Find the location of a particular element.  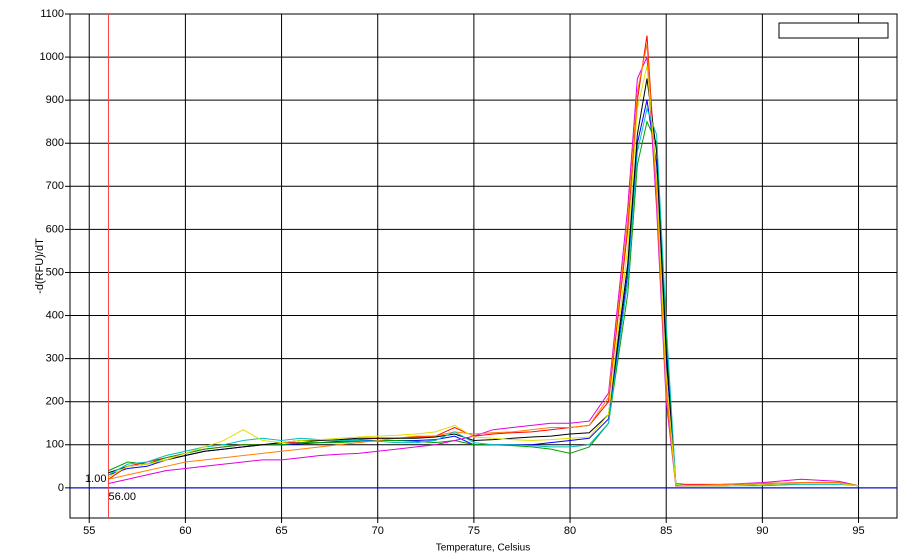

x-tick-label: 55 is located at coordinates (89, 531).